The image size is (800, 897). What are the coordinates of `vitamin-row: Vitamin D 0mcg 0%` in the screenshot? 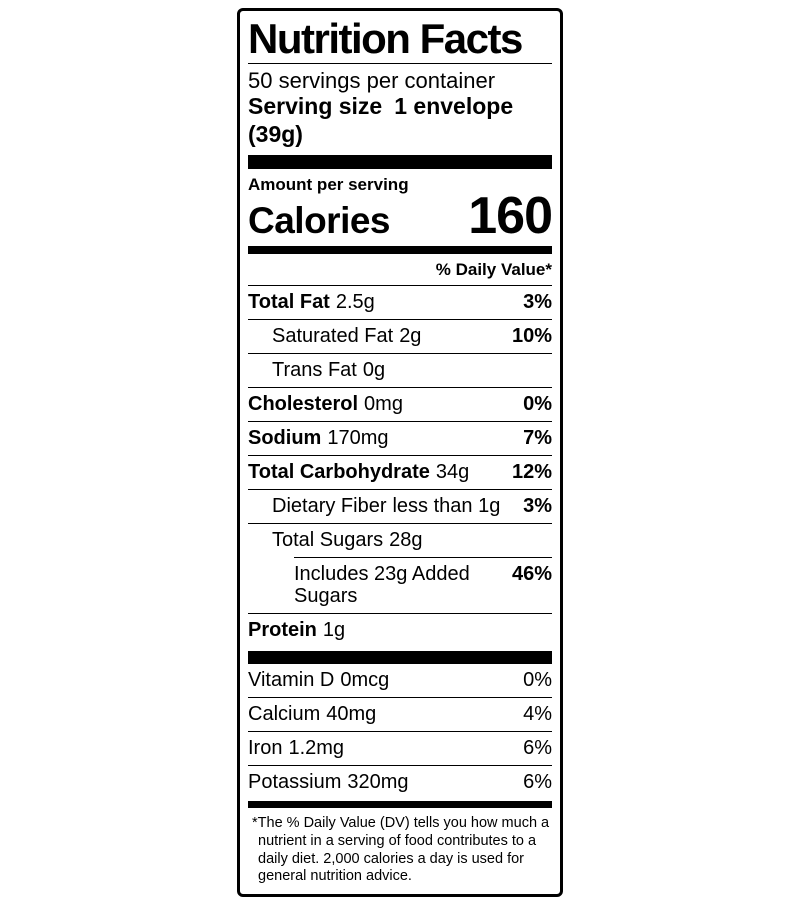 It's located at (400, 680).